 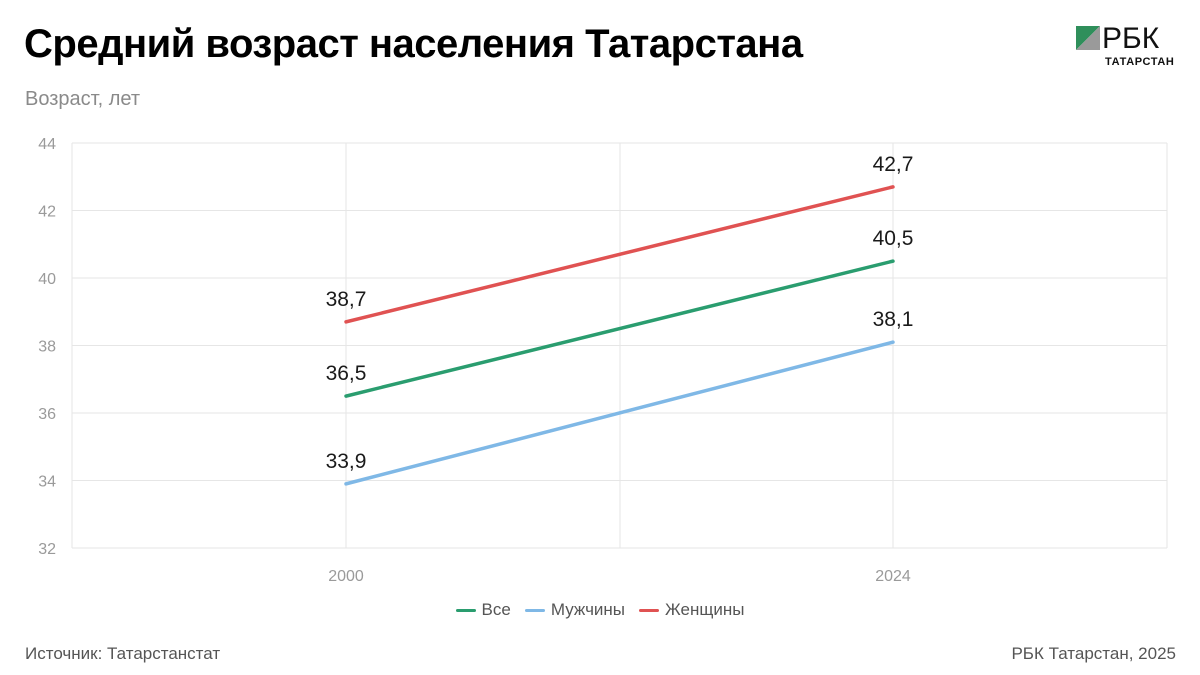 I want to click on legend-label: Все, so click(x=496, y=609).